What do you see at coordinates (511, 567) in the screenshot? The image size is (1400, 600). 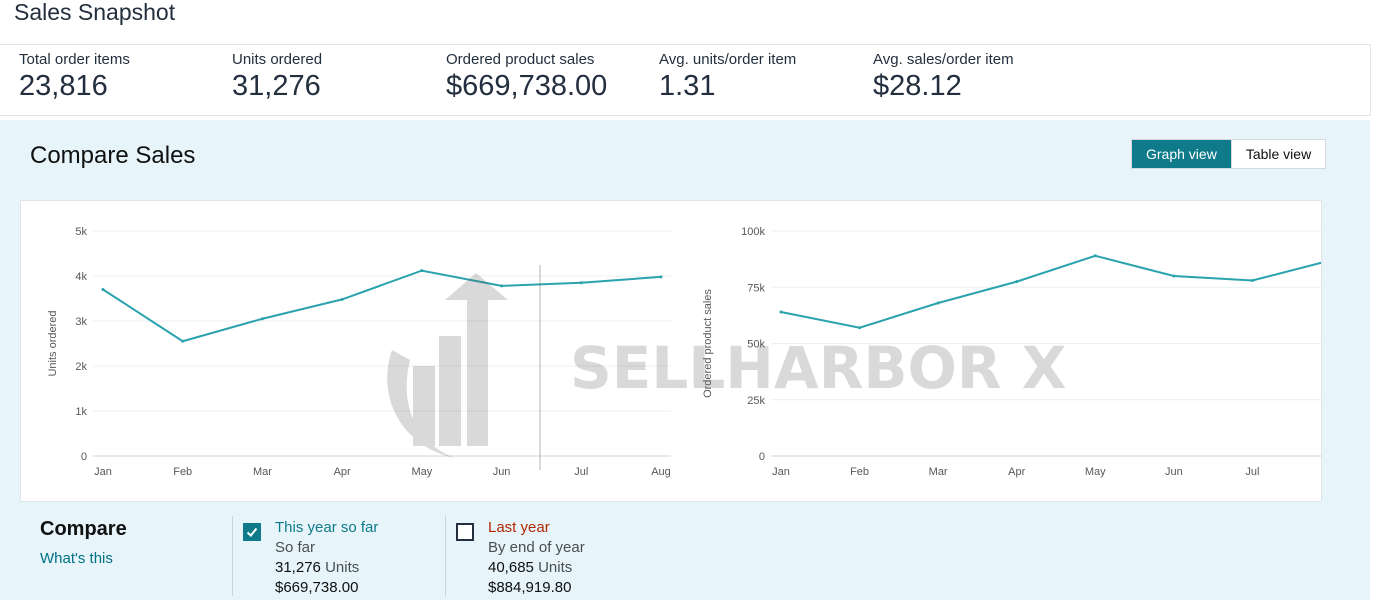 I see `units-value: 40,685` at bounding box center [511, 567].